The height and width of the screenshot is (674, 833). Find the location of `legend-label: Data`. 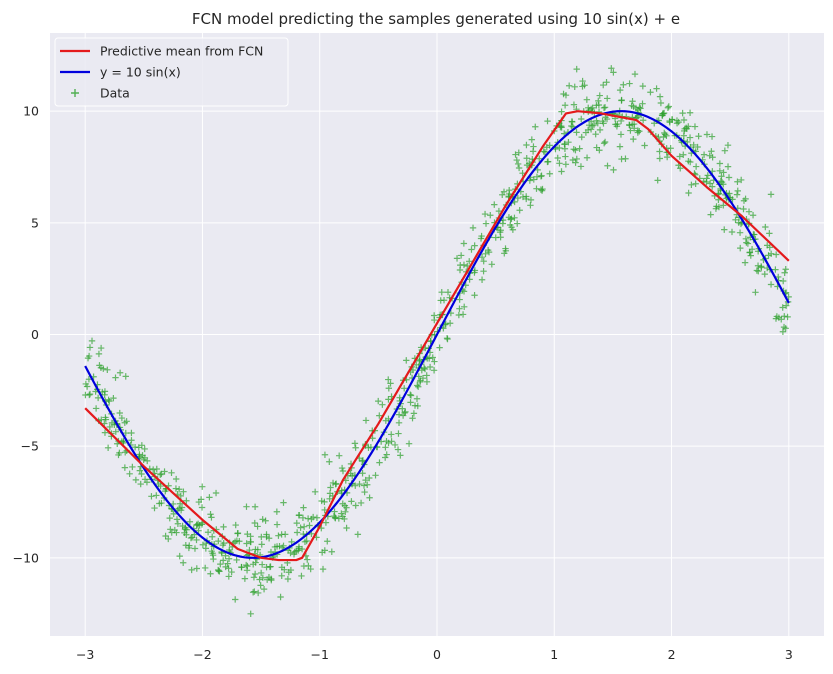

legend-label: Data is located at coordinates (115, 93).